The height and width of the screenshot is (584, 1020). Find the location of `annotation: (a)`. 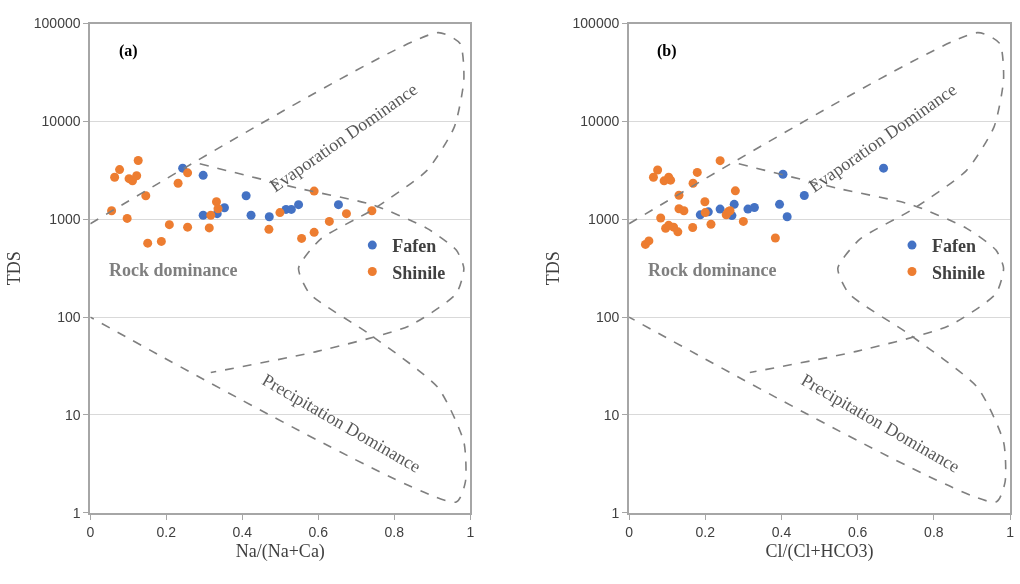

annotation: (a) is located at coordinates (128, 51).